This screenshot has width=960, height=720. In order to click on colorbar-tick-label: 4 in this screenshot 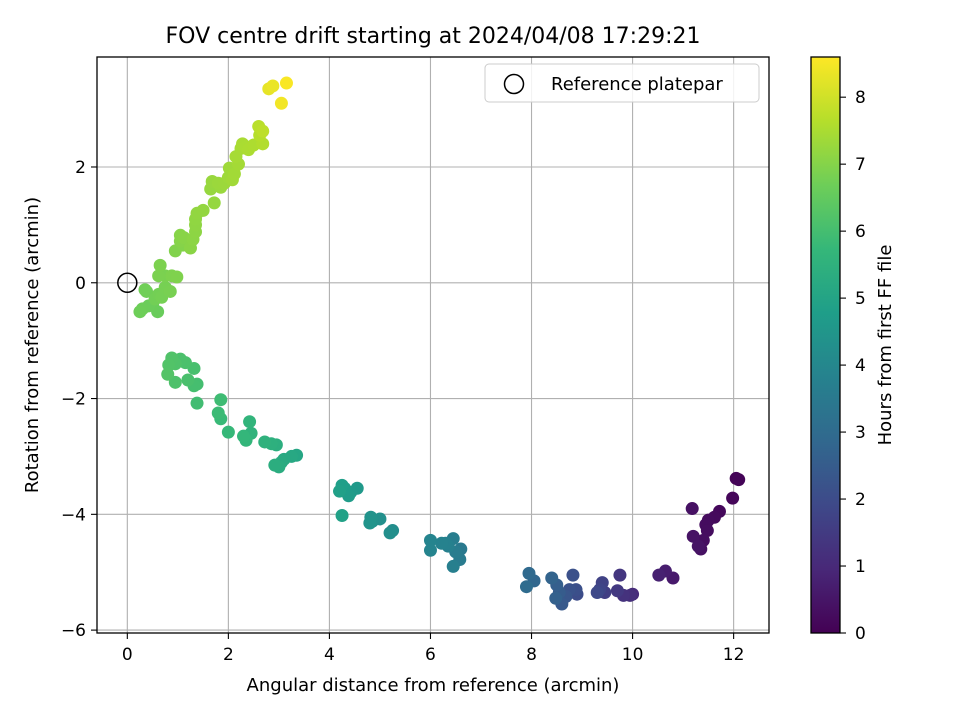, I will do `click(860, 366)`.